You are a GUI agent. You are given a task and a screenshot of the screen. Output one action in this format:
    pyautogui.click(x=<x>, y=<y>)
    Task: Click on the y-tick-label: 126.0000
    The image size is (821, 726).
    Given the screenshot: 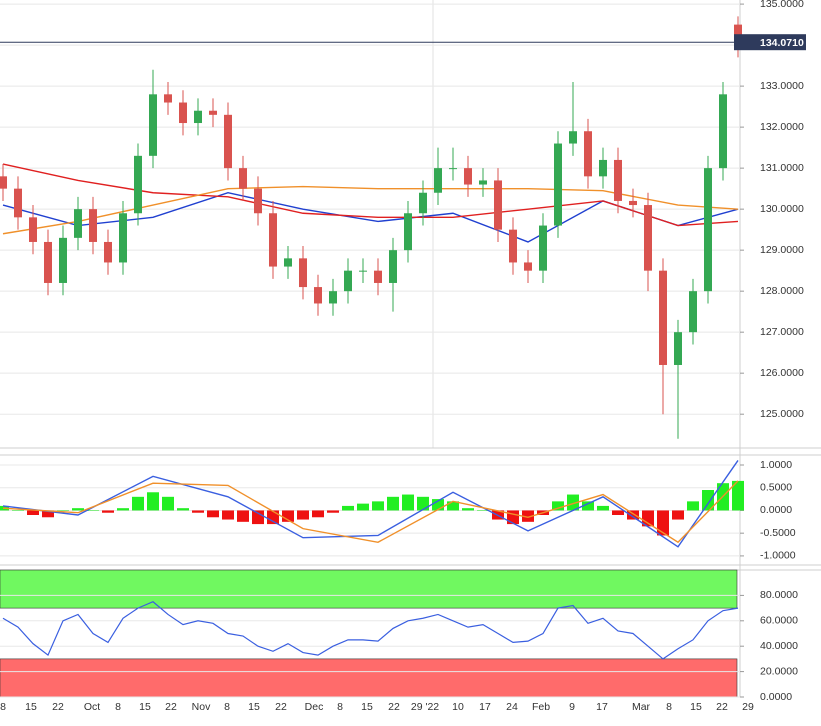 What is the action you would take?
    pyautogui.click(x=782, y=373)
    